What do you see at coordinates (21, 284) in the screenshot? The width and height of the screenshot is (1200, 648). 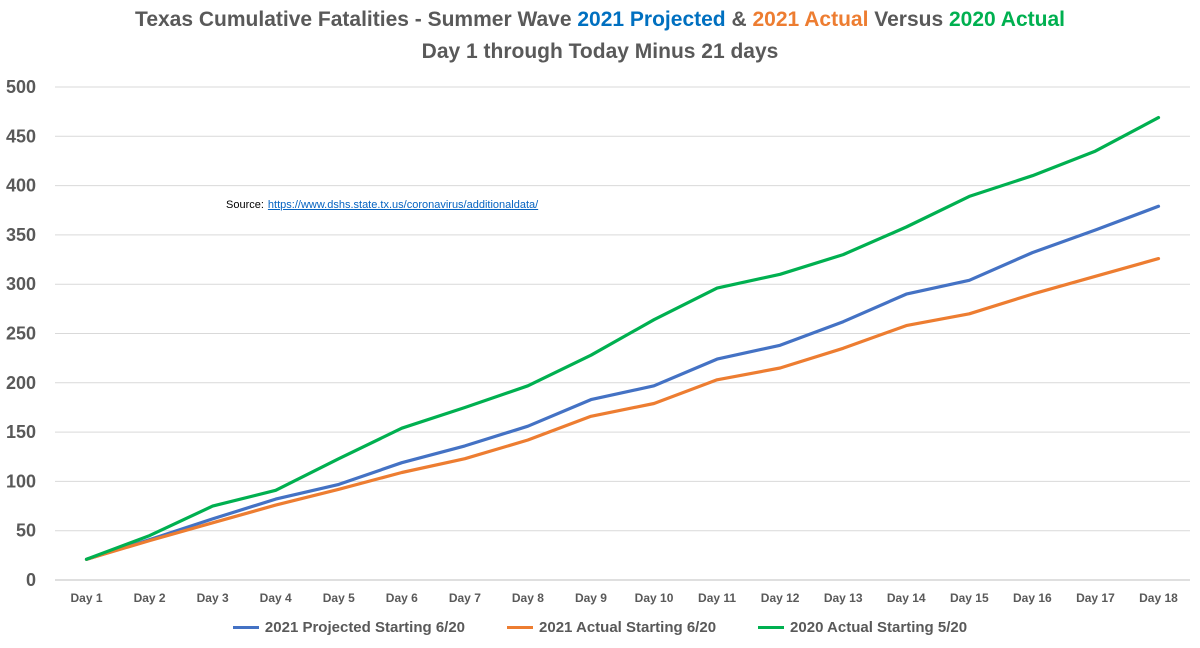 I see `y-tick-label-300: 300` at bounding box center [21, 284].